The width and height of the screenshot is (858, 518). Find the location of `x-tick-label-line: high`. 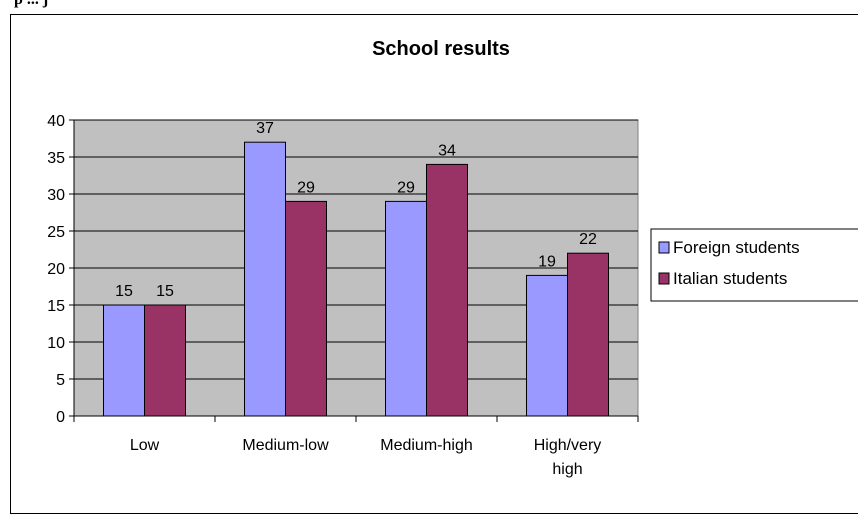

x-tick-label-line: high is located at coordinates (567, 469).